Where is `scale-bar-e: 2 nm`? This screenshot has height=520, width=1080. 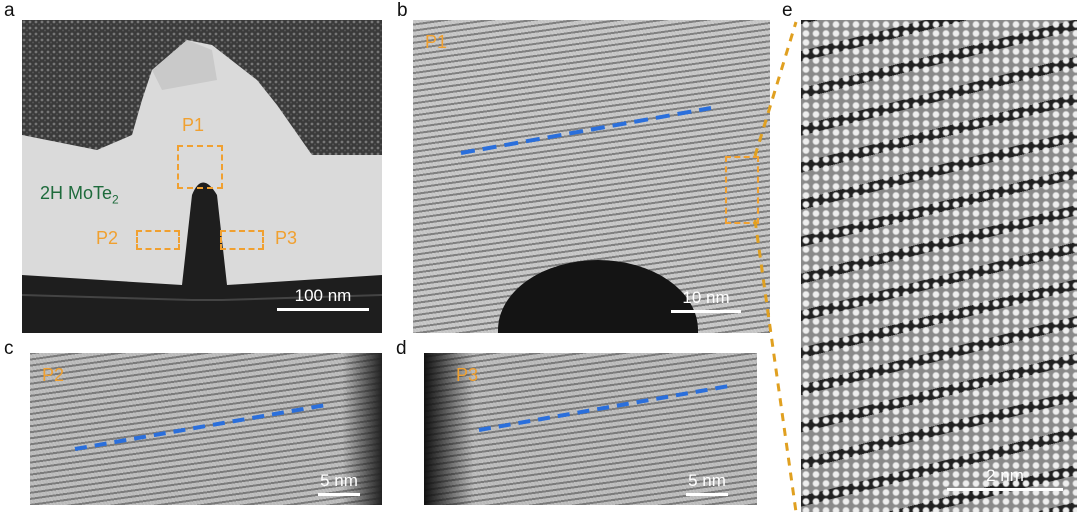 scale-bar-e: 2 nm is located at coordinates (1005, 478).